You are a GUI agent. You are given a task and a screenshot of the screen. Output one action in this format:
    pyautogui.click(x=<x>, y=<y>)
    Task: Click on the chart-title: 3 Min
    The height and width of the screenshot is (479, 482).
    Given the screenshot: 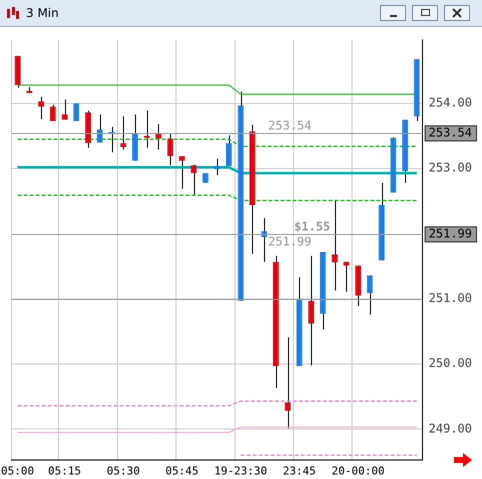 What is the action you would take?
    pyautogui.click(x=42, y=13)
    